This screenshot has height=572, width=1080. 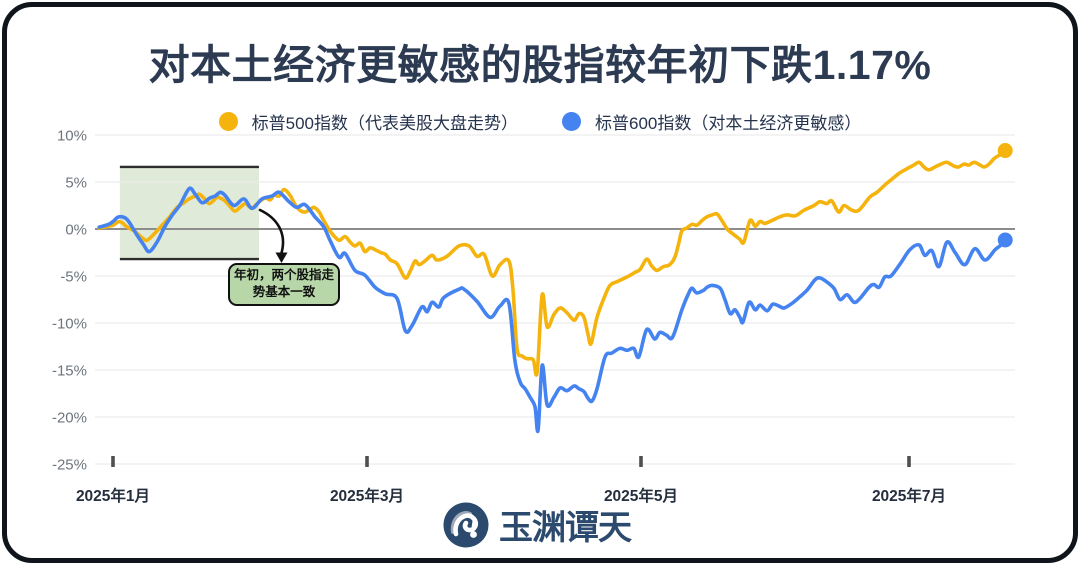 What do you see at coordinates (73, 277) in the screenshot?
I see `y-axis-label: -5%` at bounding box center [73, 277].